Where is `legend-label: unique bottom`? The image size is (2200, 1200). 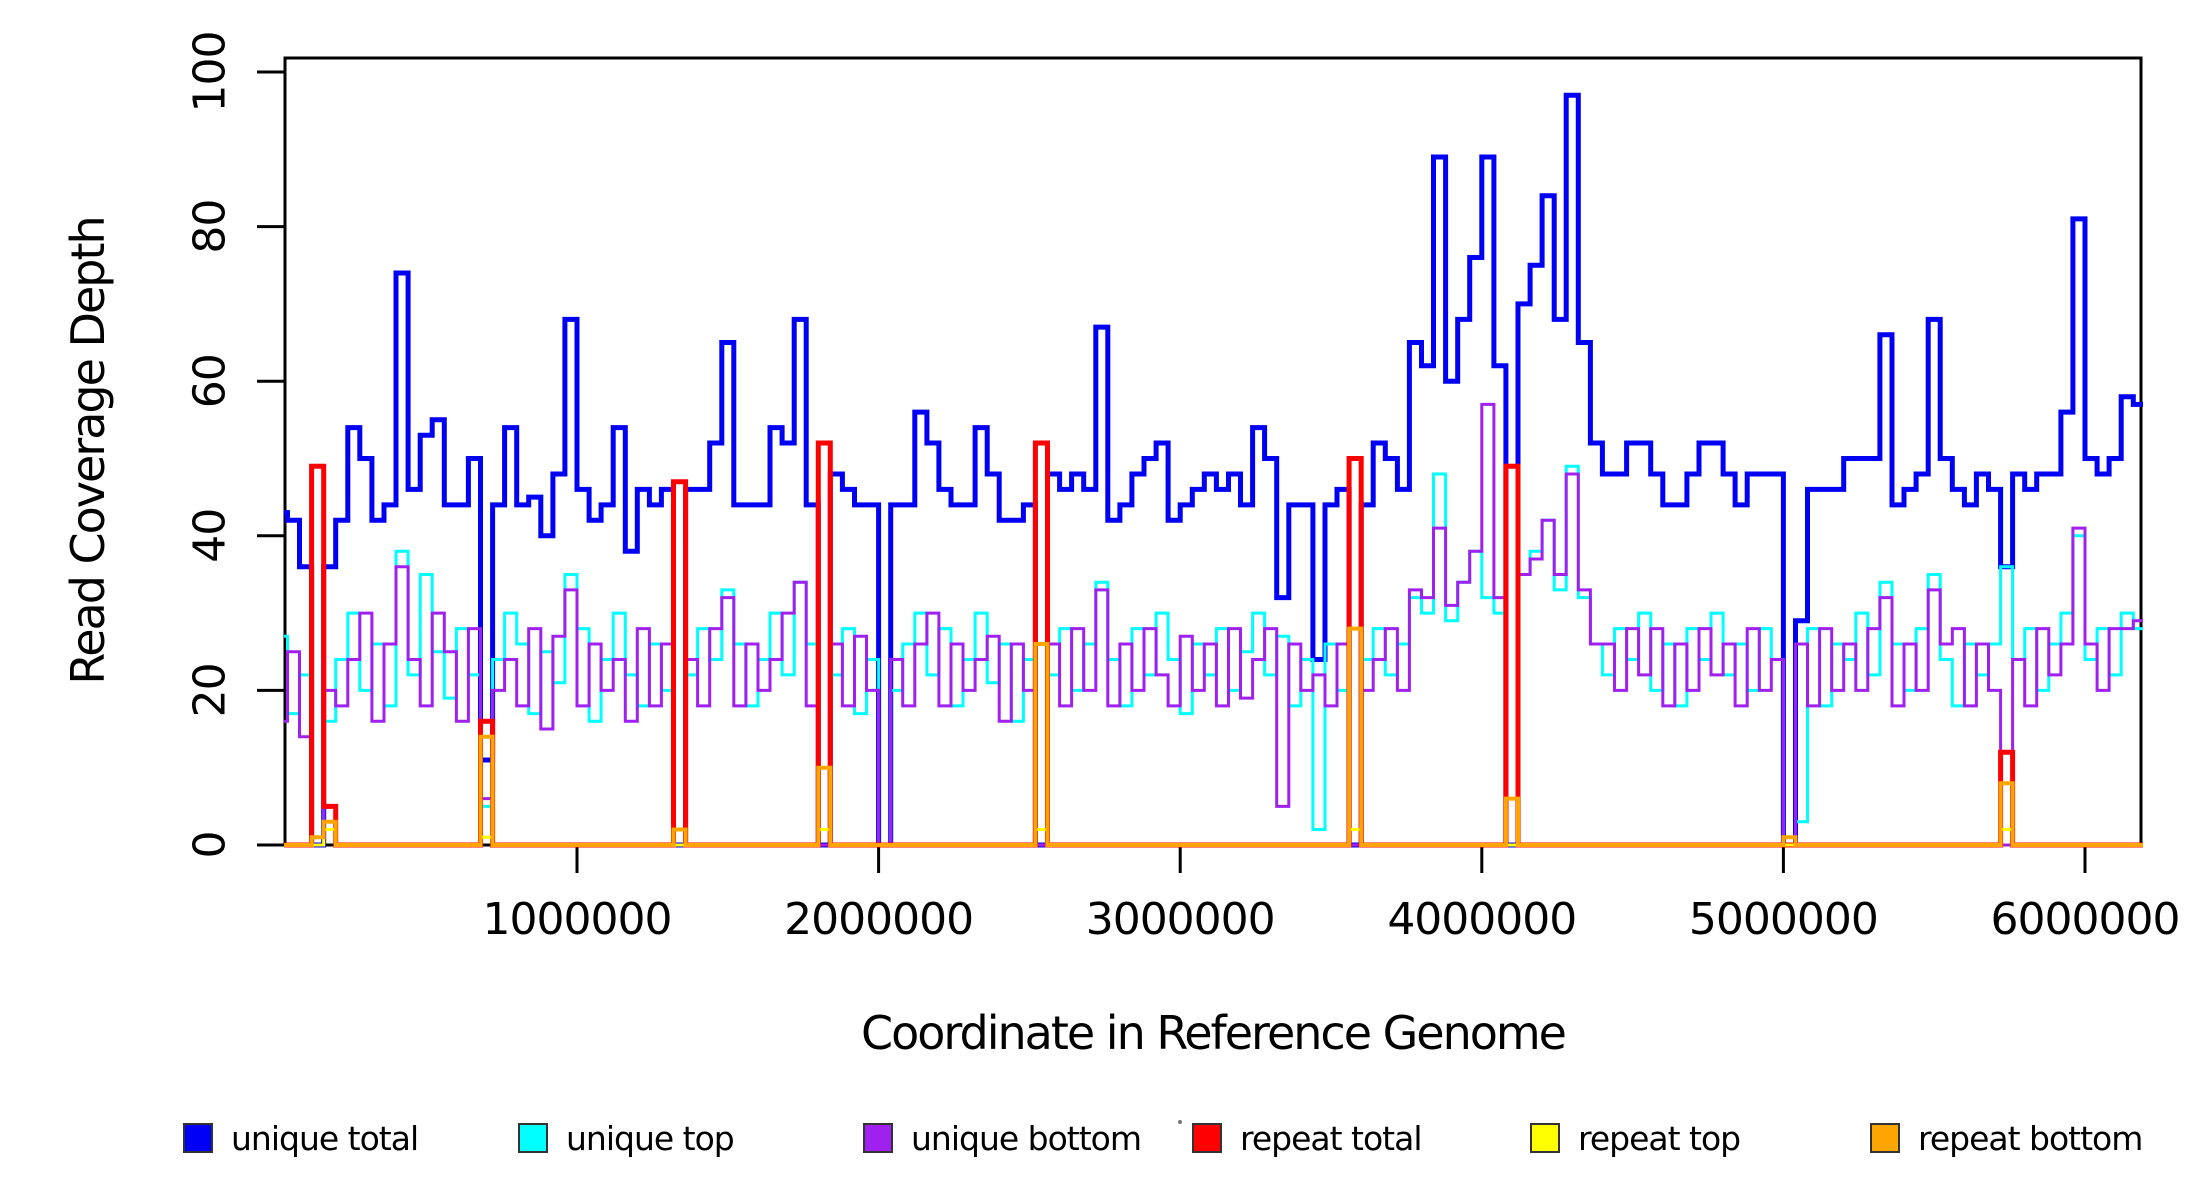 legend-label: unique bottom is located at coordinates (1026, 1138).